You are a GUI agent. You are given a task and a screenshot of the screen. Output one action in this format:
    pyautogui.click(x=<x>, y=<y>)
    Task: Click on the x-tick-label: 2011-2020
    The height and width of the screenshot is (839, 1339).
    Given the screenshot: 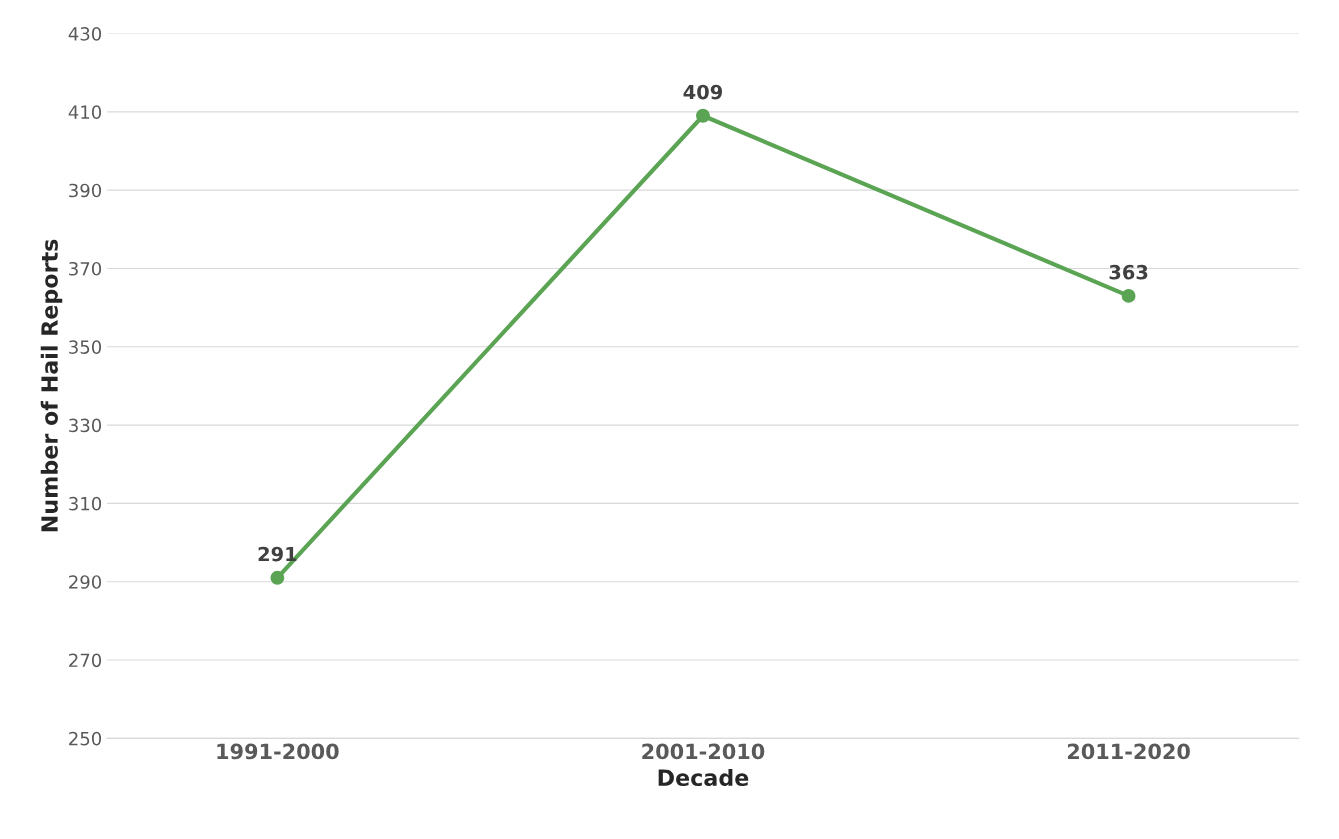 What is the action you would take?
    pyautogui.click(x=1128, y=751)
    